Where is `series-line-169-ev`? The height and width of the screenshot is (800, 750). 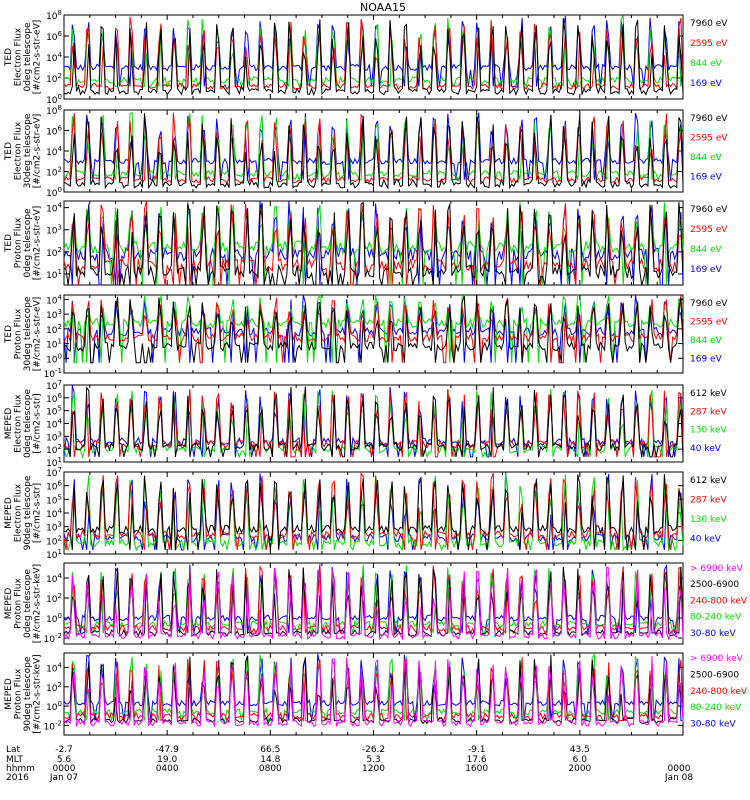
series-line-169-ev is located at coordinates (373, 329).